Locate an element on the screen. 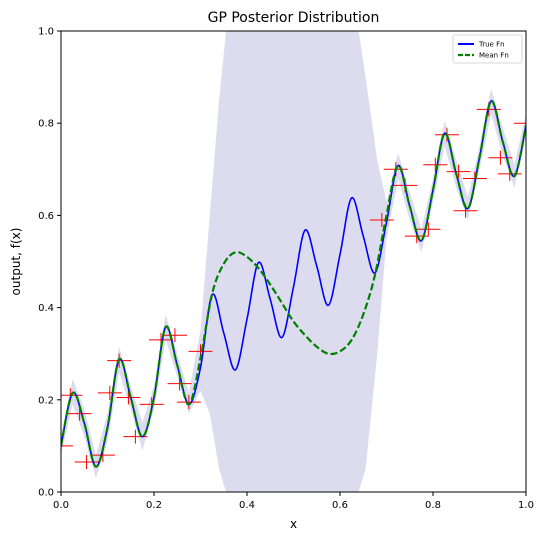 Image resolution: width=547 pixels, height=545 pixels. legend: True Fn Mean Fn is located at coordinates (487, 49).